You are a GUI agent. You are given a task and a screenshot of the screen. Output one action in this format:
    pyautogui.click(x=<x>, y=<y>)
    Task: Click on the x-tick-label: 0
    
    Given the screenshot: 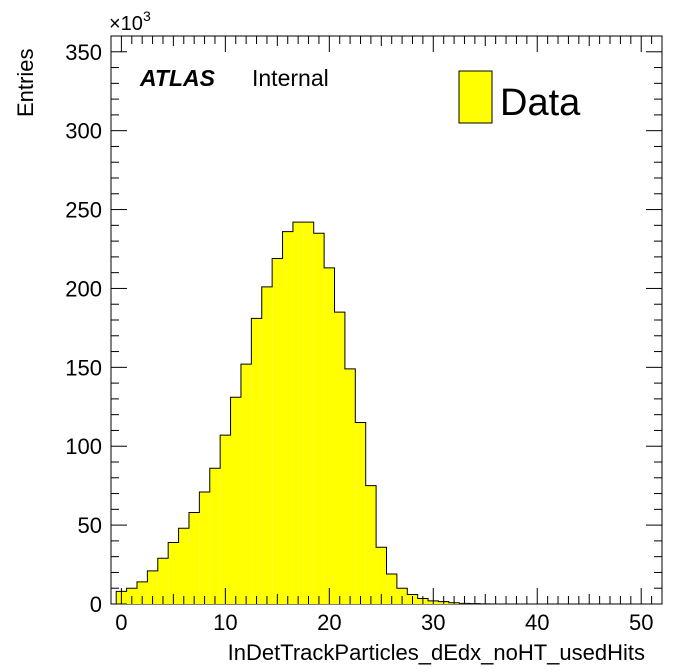 What is the action you would take?
    pyautogui.click(x=121, y=622)
    